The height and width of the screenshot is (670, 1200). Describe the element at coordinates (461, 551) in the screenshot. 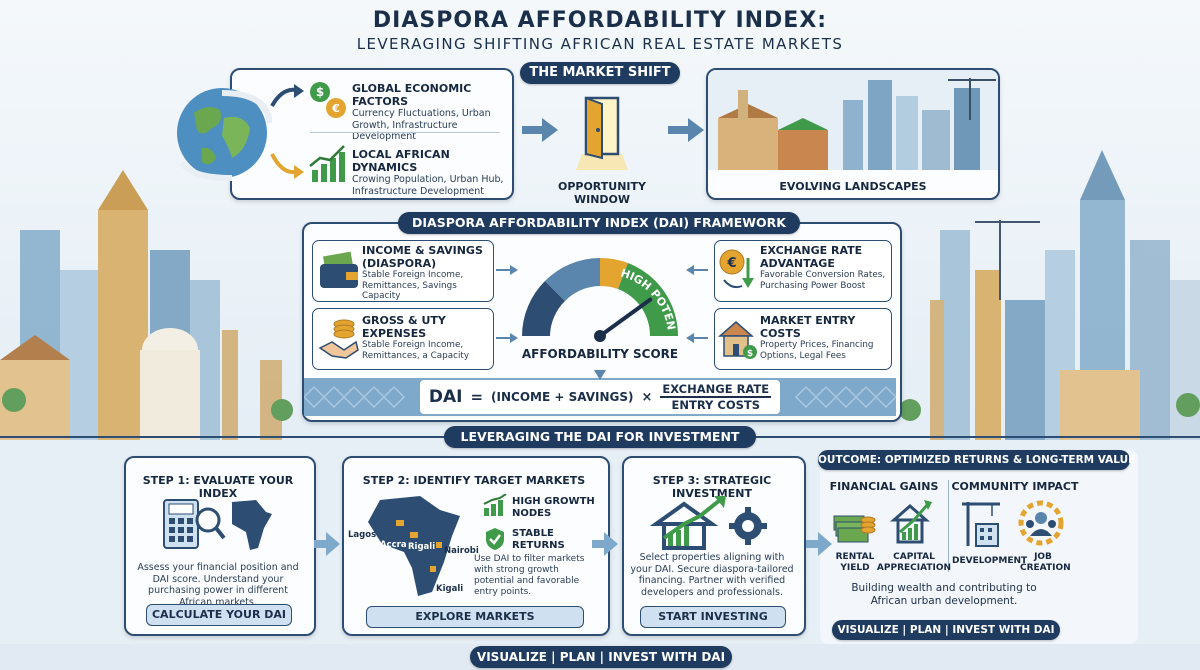

I see `city-label-nairobi: Nairobi` at that location.